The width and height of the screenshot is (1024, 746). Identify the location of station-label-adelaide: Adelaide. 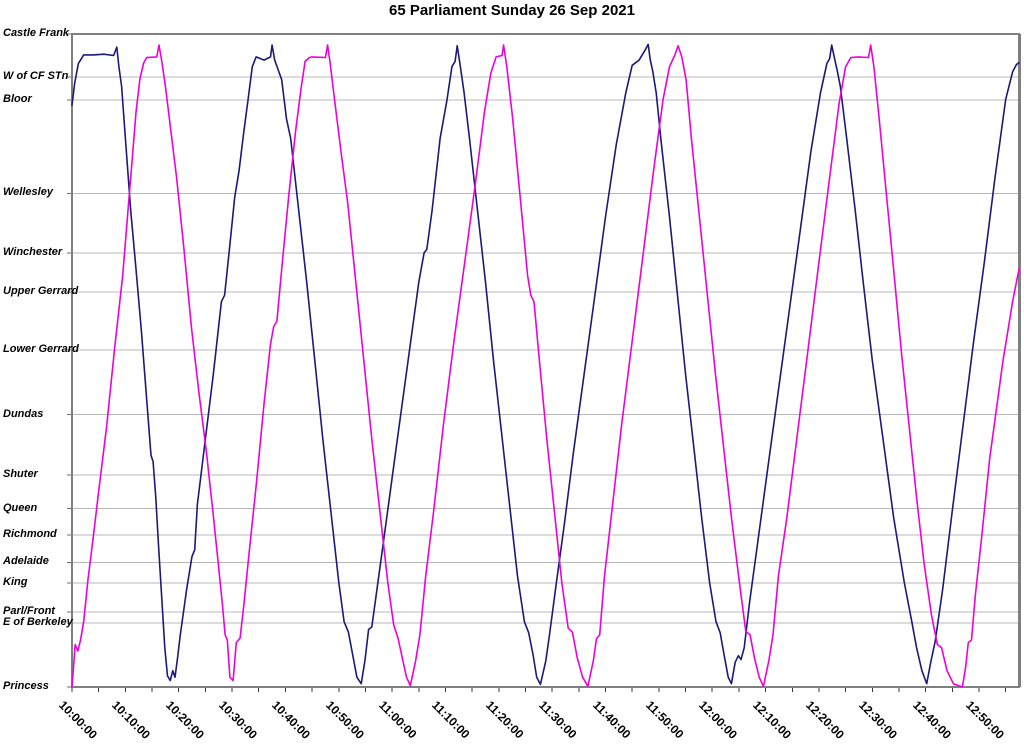
(26, 561).